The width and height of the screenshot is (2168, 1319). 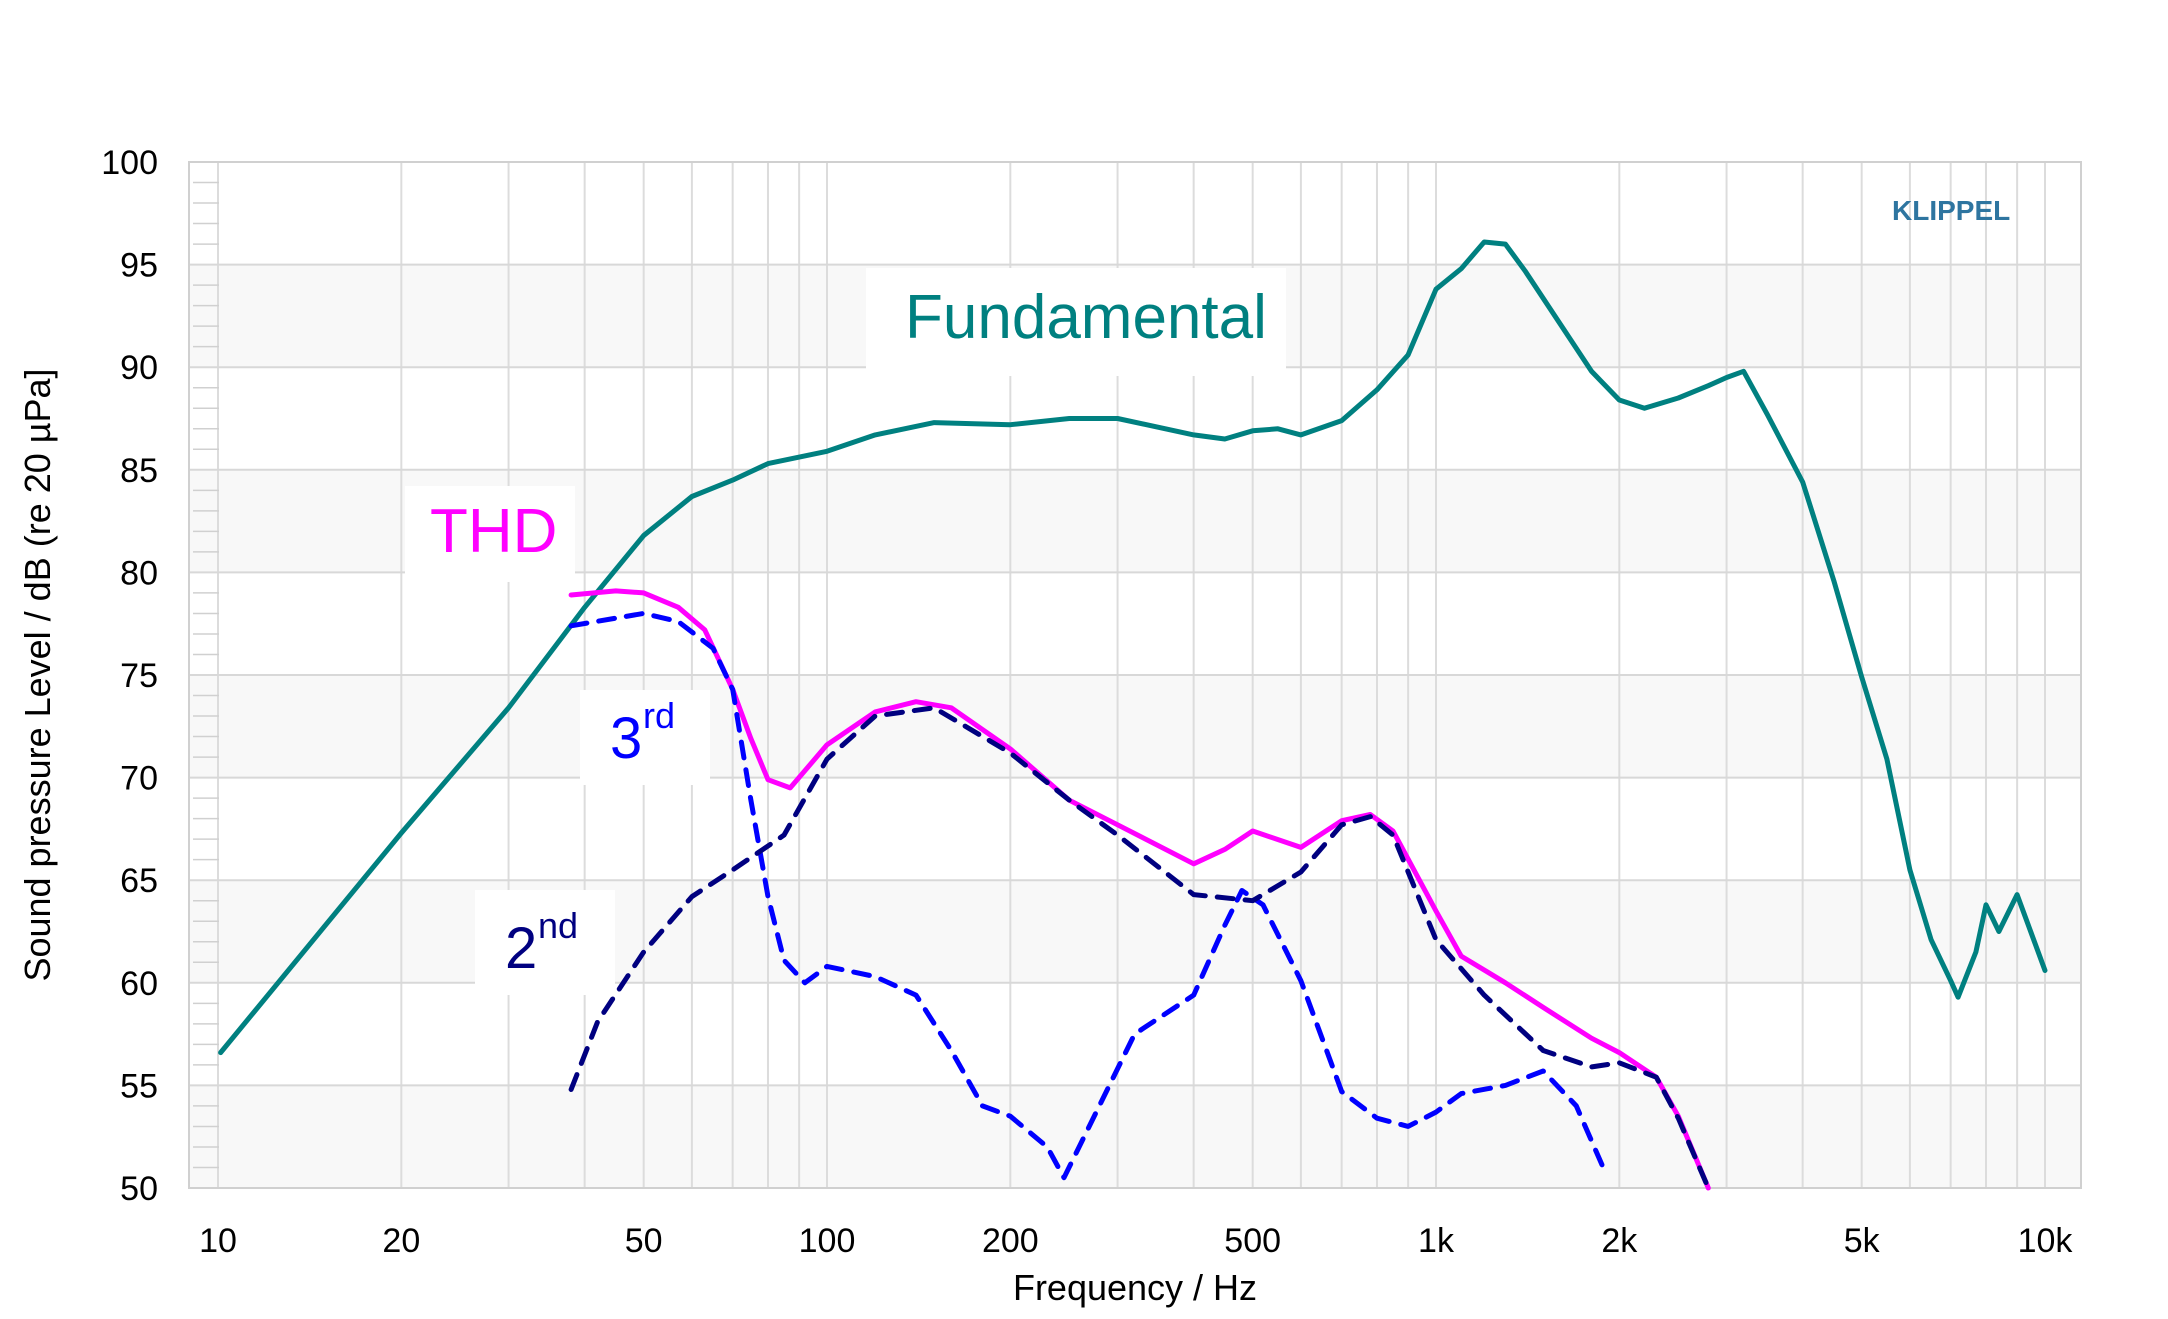 I want to click on label-3rd: 3 rd, so click(x=645, y=737).